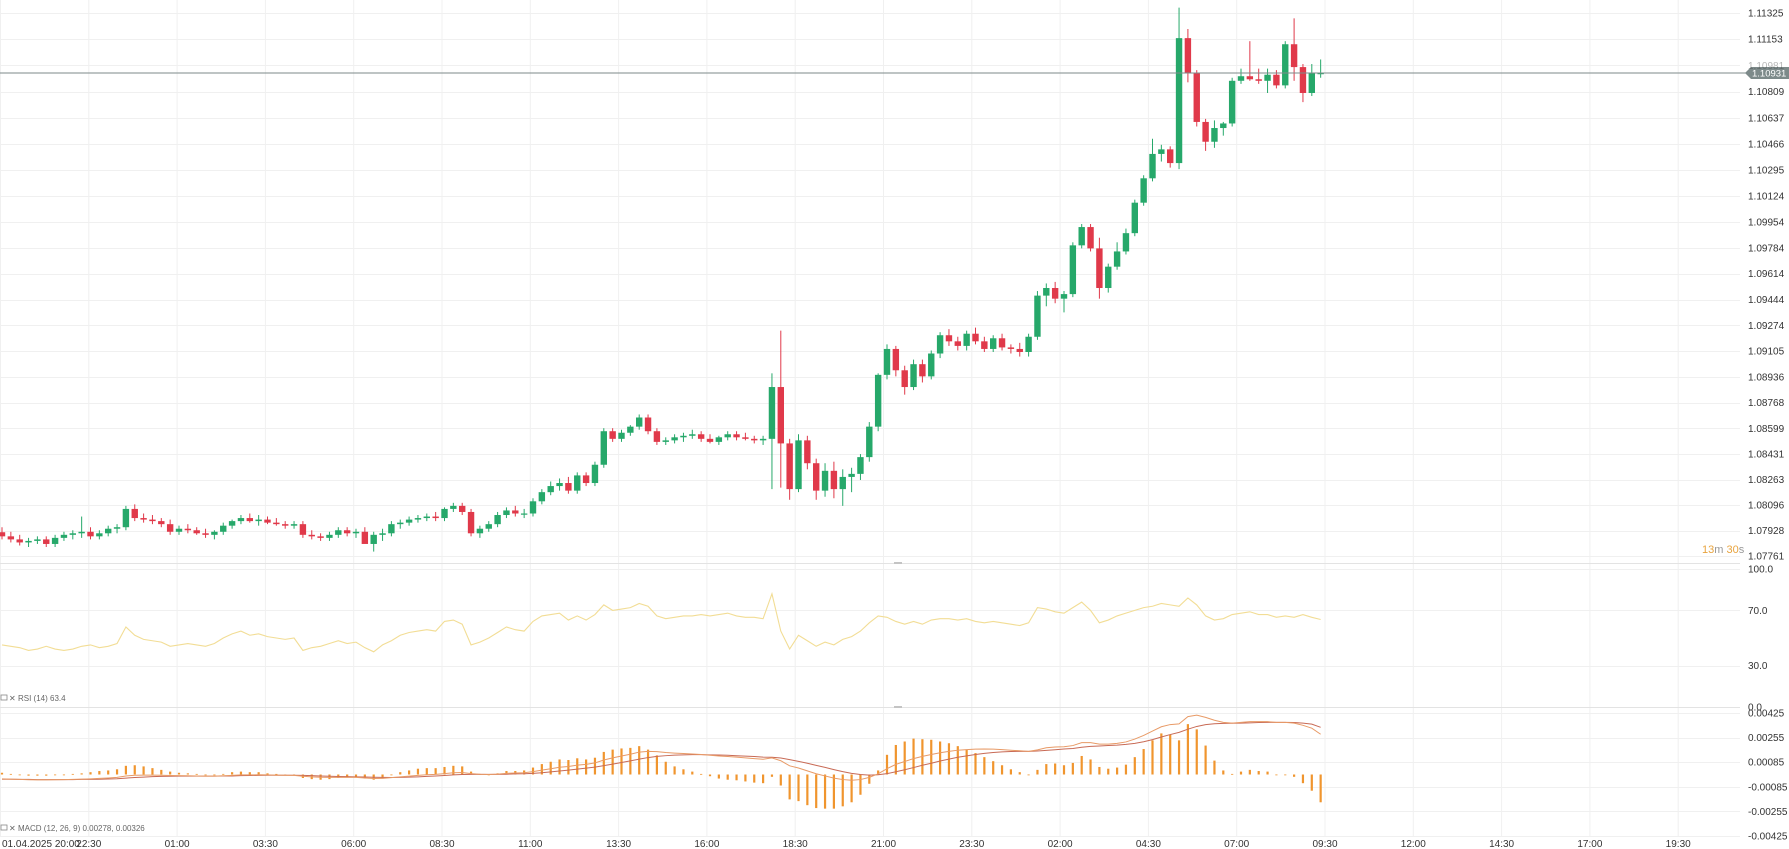  What do you see at coordinates (1766, 352) in the screenshot?
I see `price-tick-label: 1.09105` at bounding box center [1766, 352].